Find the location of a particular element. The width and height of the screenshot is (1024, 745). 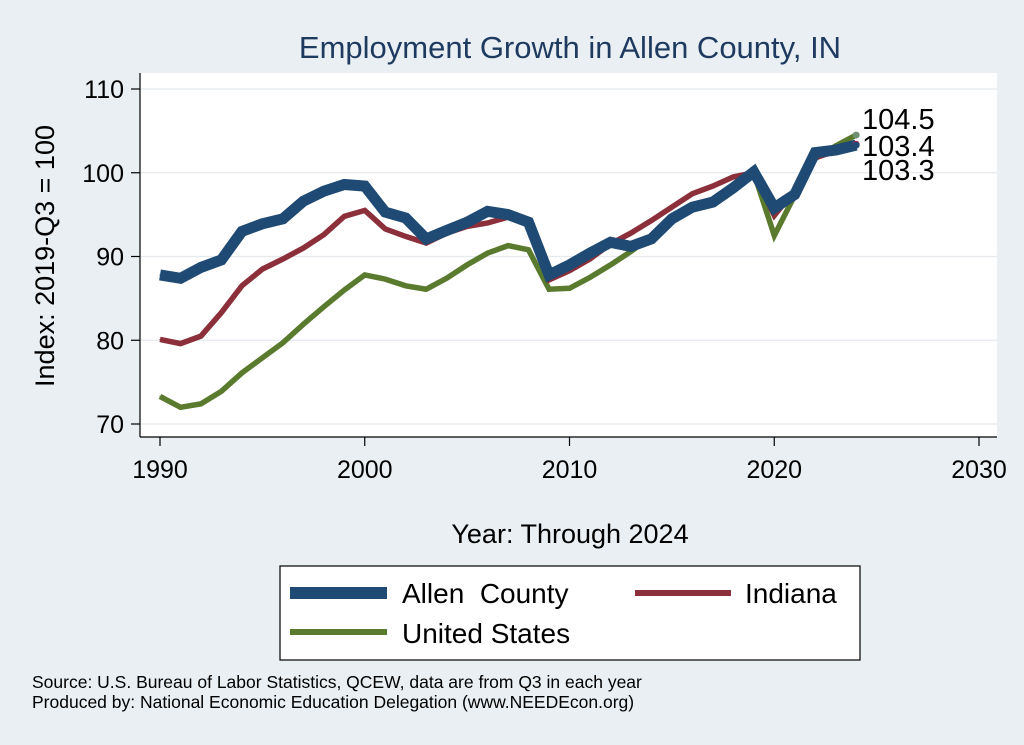

y-tick-label: 80 is located at coordinates (110, 341).